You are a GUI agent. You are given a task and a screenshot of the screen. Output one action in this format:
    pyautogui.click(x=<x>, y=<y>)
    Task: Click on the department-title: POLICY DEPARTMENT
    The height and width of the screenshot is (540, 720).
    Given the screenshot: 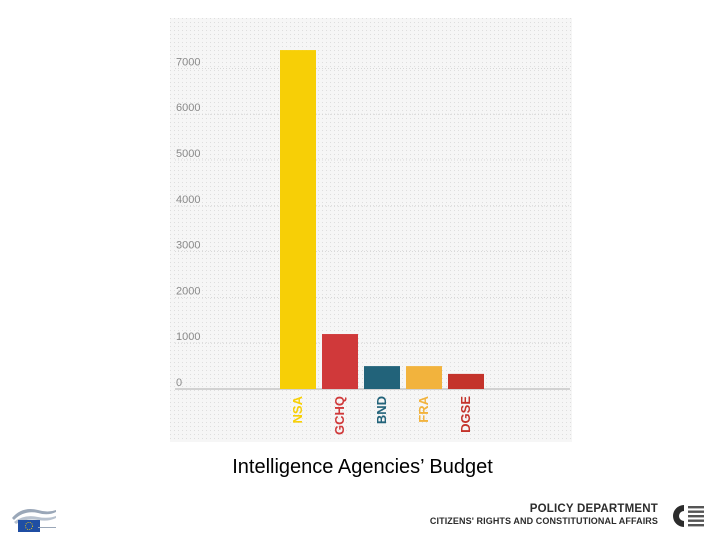 What is the action you would take?
    pyautogui.click(x=593, y=509)
    